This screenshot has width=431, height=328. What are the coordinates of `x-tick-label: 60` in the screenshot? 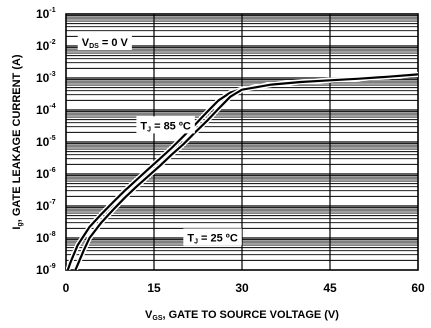 It's located at (418, 288).